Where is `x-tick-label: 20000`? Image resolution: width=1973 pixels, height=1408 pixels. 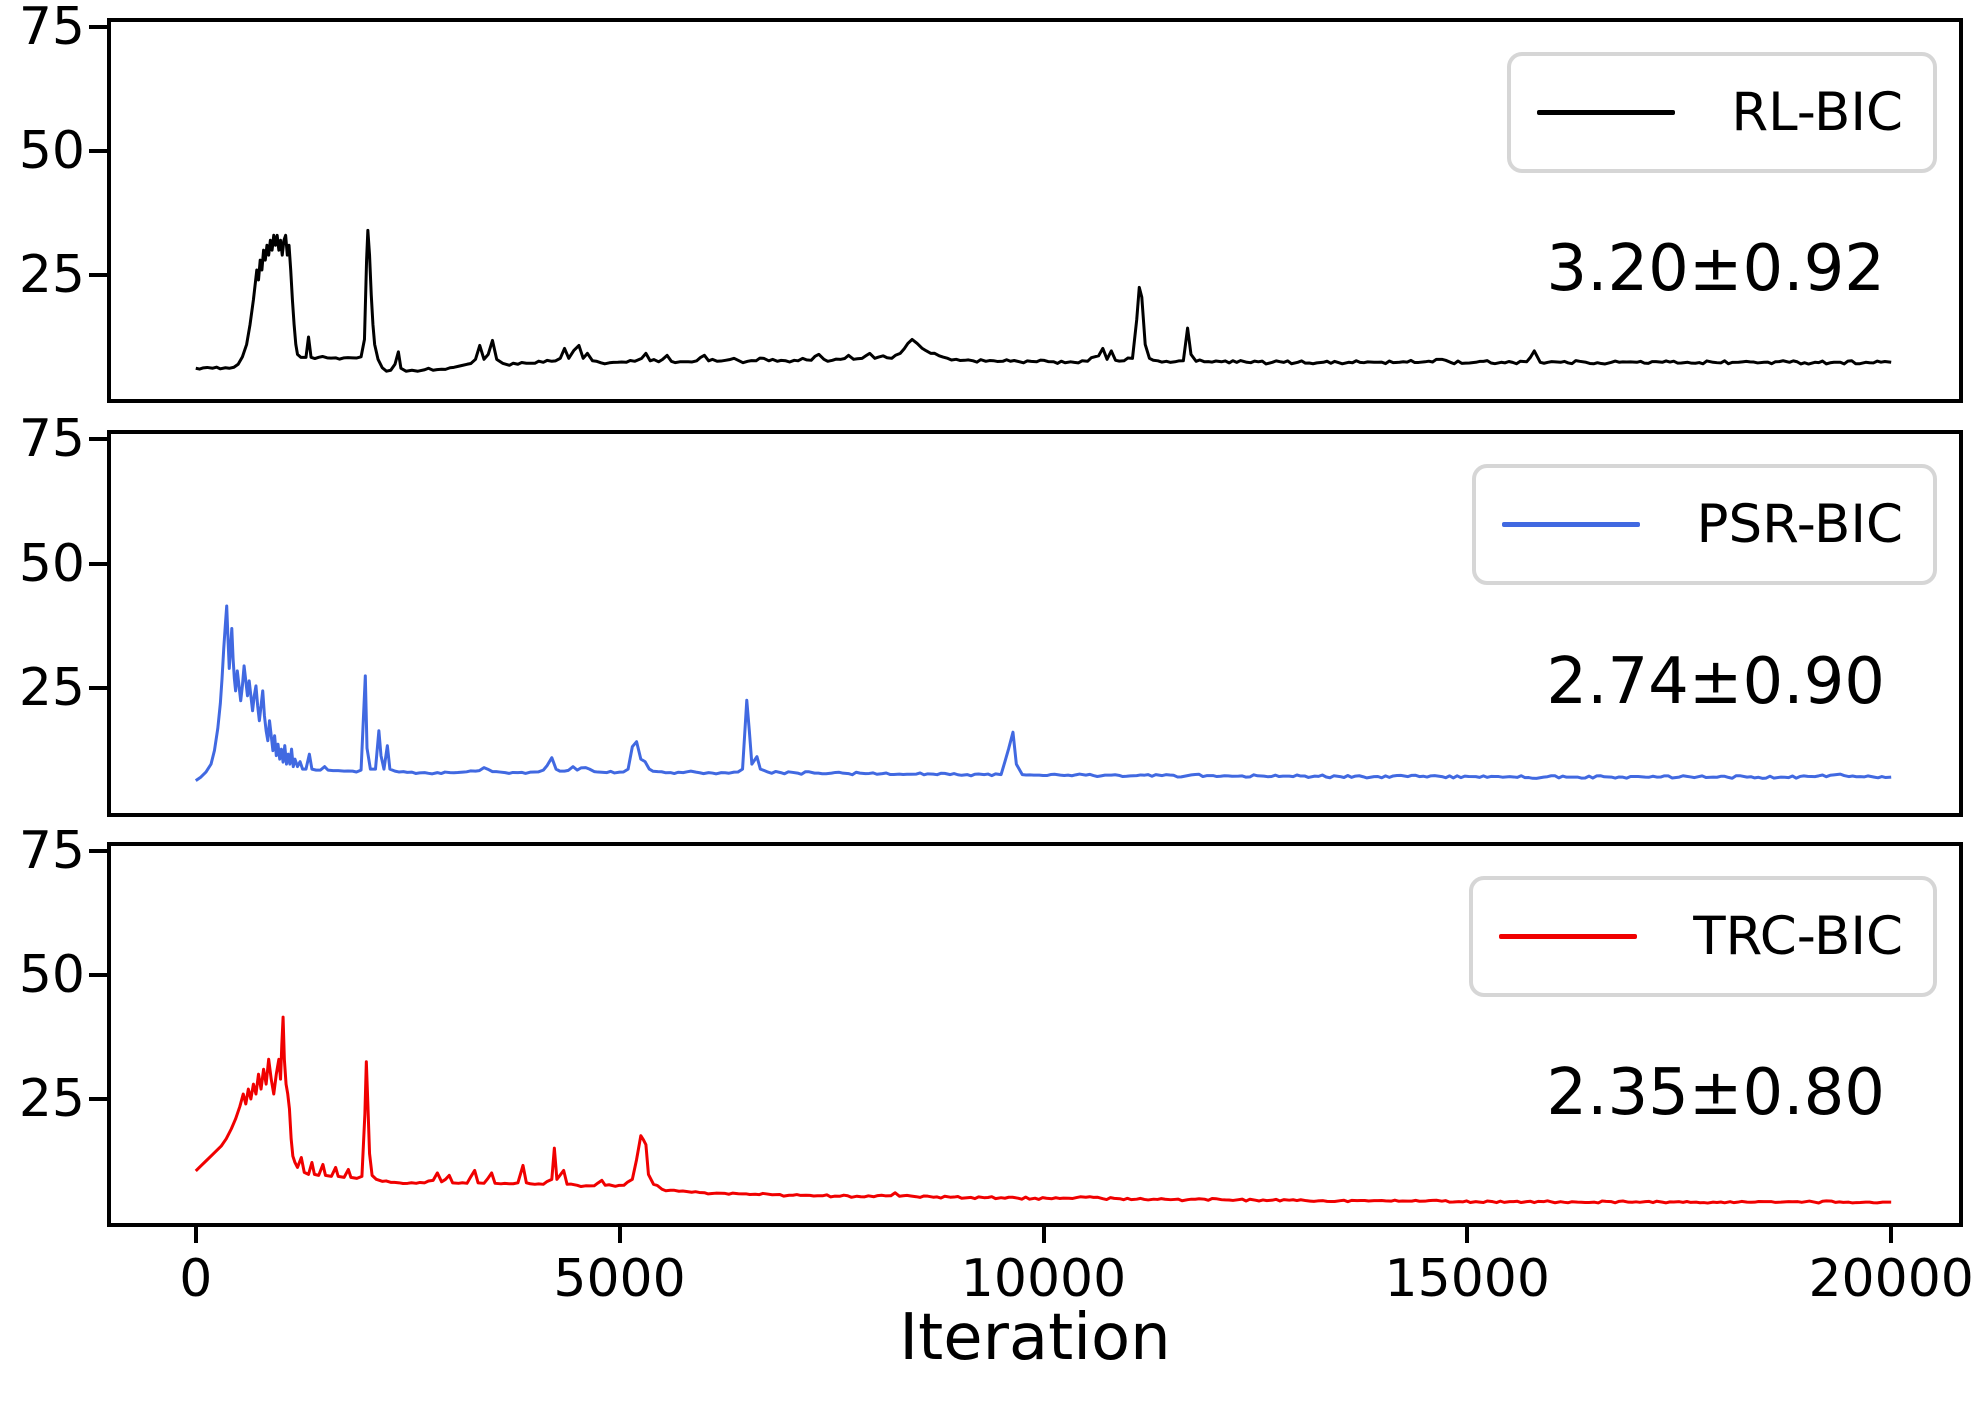
x-tick-label: 20000 is located at coordinates (1890, 1279).